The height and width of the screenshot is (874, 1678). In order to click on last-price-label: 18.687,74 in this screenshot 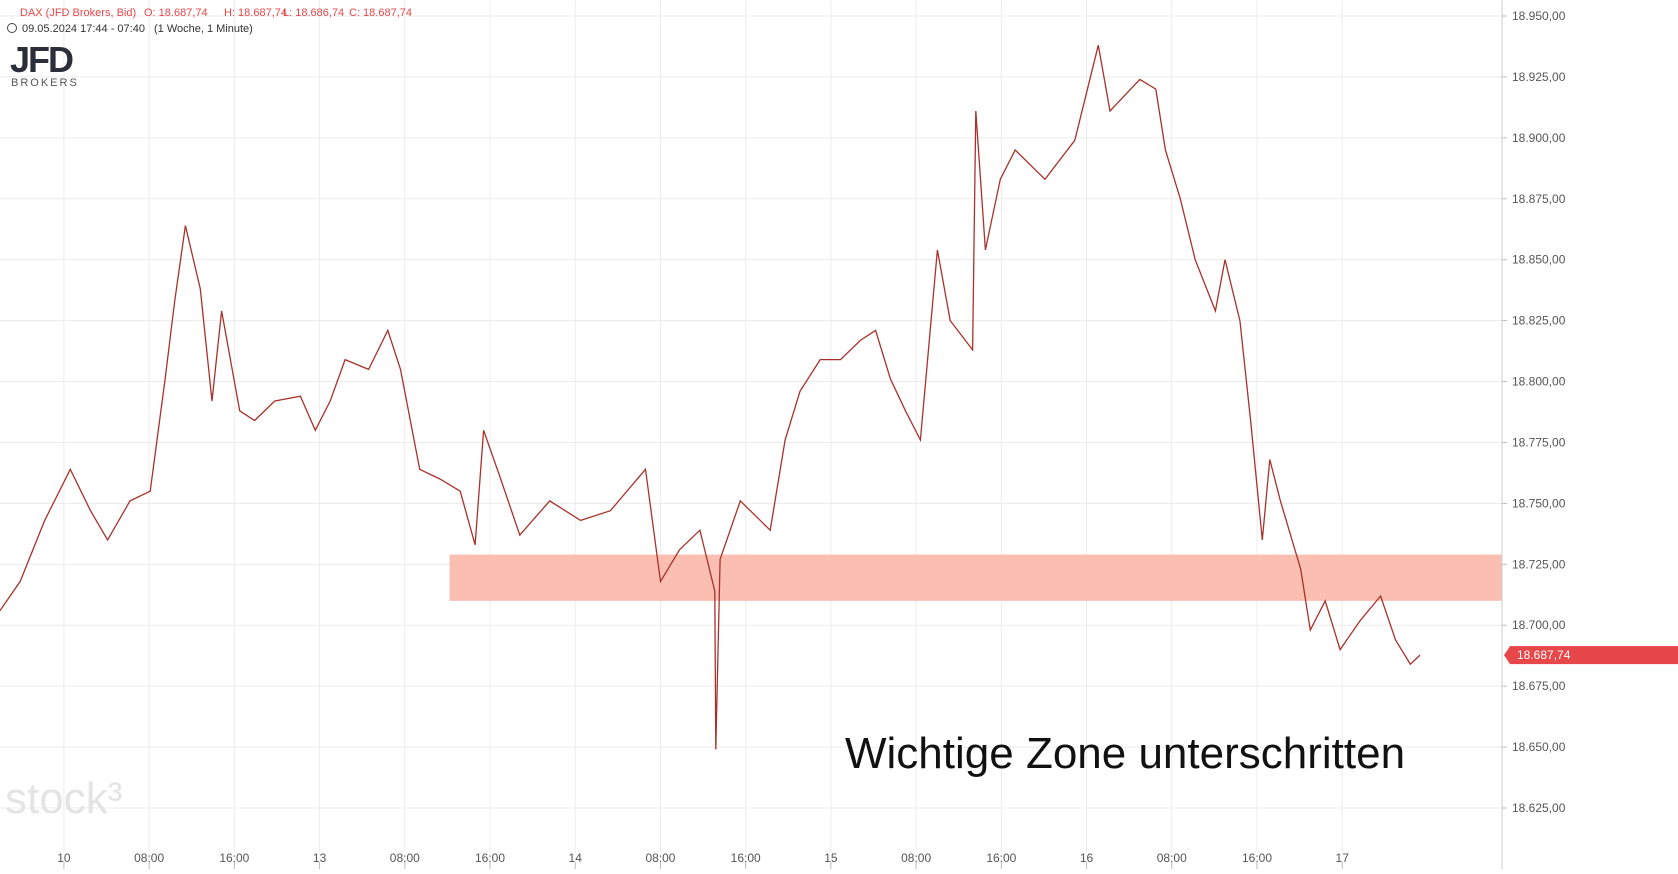, I will do `click(1544, 655)`.